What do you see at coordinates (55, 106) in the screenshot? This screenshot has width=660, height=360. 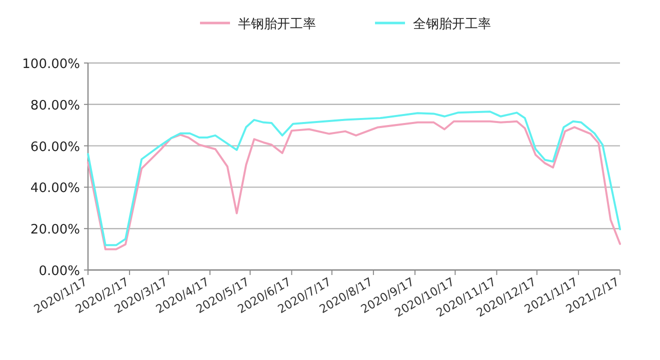 I see `y-tick-label: 80.00%` at bounding box center [55, 106].